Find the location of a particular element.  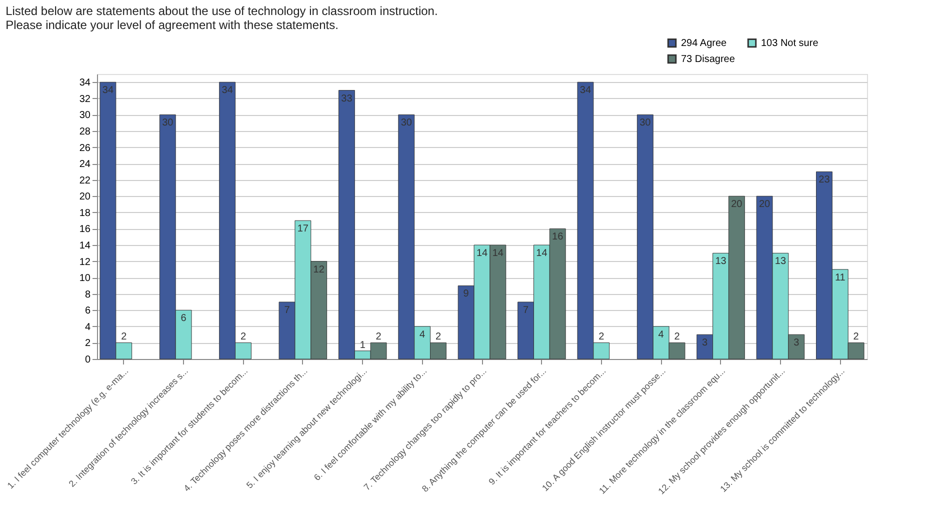

data-label: 1 is located at coordinates (363, 345).